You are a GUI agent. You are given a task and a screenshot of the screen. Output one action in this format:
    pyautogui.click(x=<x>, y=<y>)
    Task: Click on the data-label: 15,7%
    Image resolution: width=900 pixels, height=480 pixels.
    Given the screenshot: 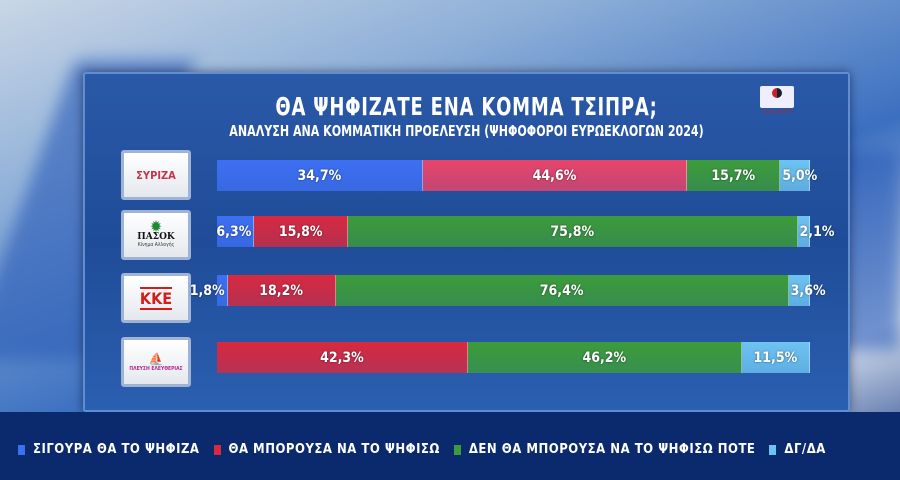 What is the action you would take?
    pyautogui.click(x=733, y=175)
    